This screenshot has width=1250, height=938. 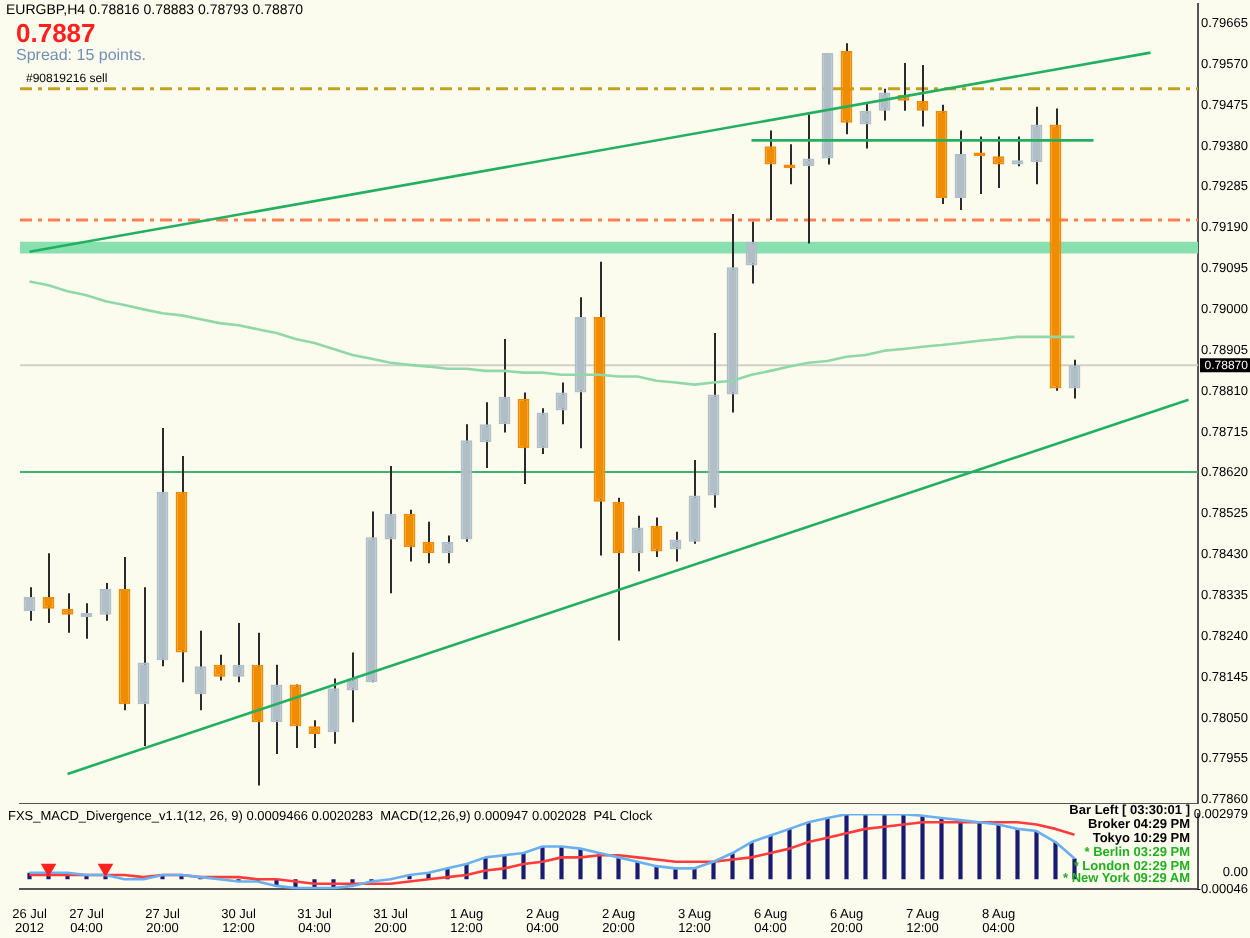 What do you see at coordinates (81, 55) in the screenshot?
I see `annotation: Spread: 15 points.` at bounding box center [81, 55].